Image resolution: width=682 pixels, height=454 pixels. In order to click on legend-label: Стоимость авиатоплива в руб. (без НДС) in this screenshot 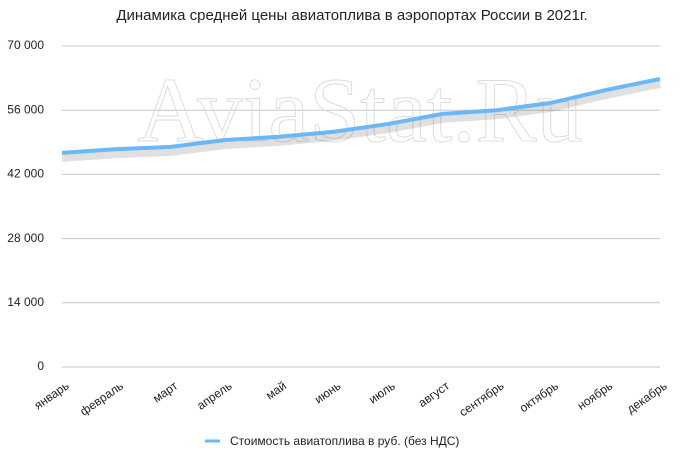, I will do `click(344, 441)`.